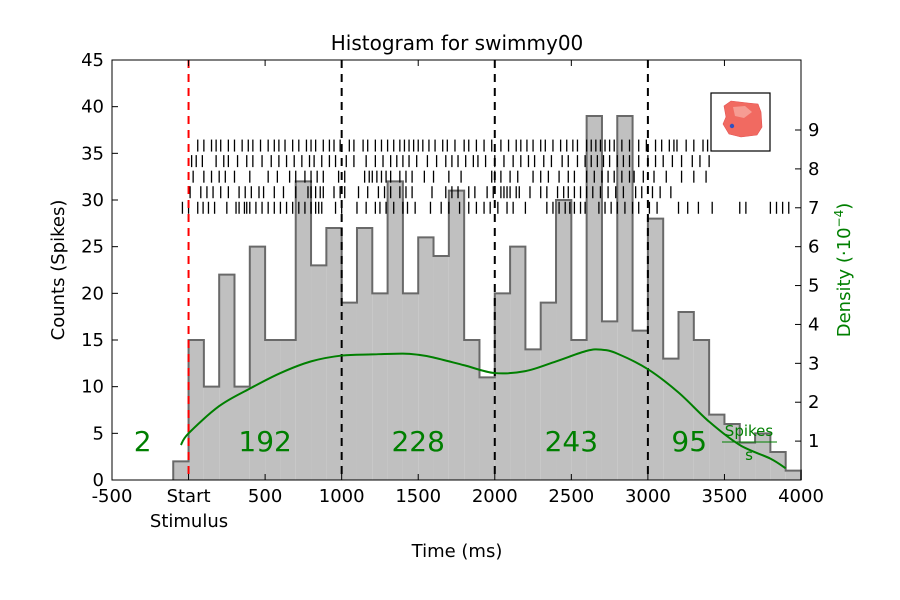  I want to click on rate-unit-label: Spikes s, so click(749, 443).